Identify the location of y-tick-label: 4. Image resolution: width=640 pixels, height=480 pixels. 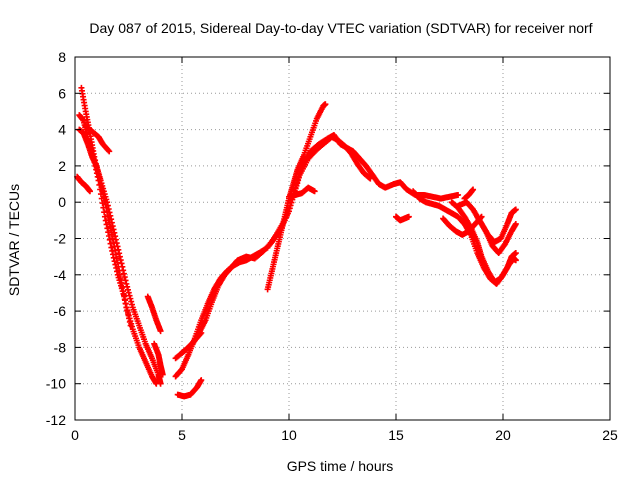
(62, 130).